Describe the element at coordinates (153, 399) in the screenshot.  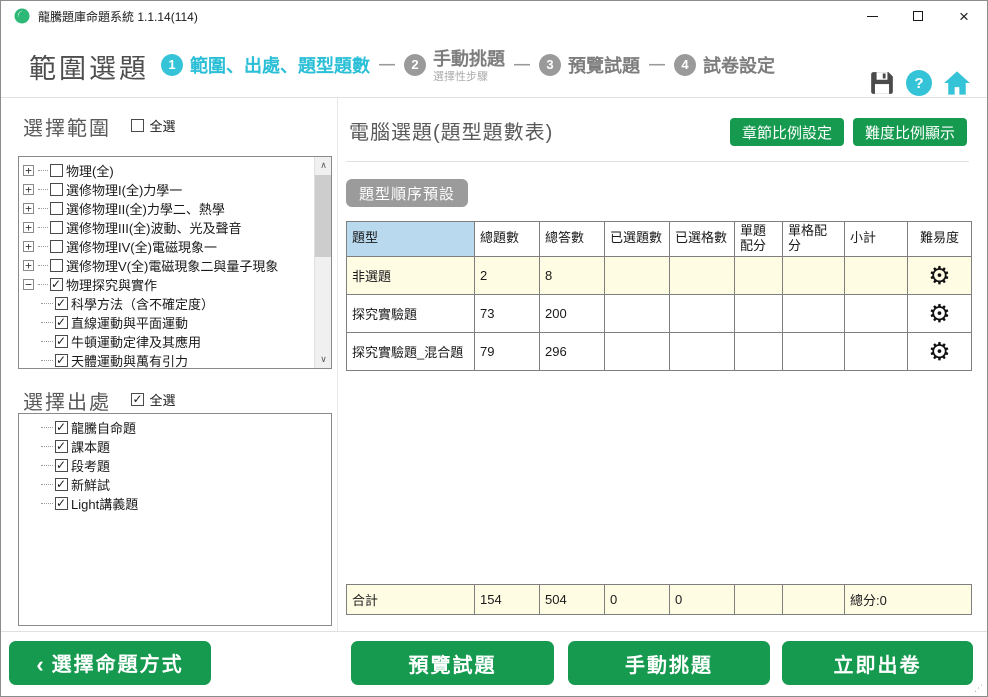
I see `source-select-all: 全選` at that location.